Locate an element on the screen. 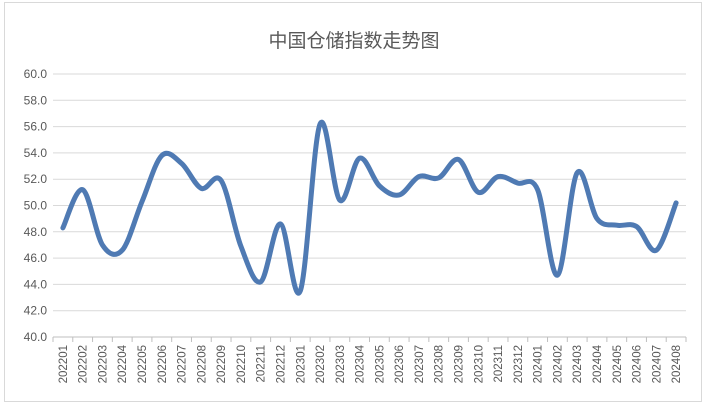 The height and width of the screenshot is (406, 708). x-tick-label: 202203 is located at coordinates (103, 364).